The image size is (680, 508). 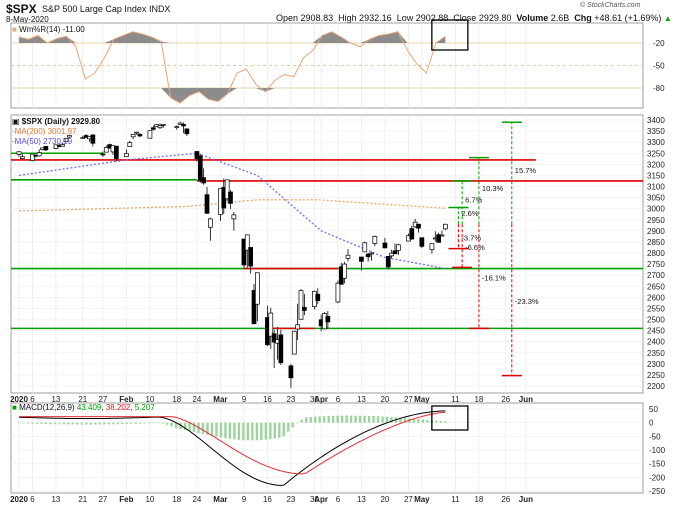 I want to click on projection-label: 10.3%, so click(x=493, y=188).